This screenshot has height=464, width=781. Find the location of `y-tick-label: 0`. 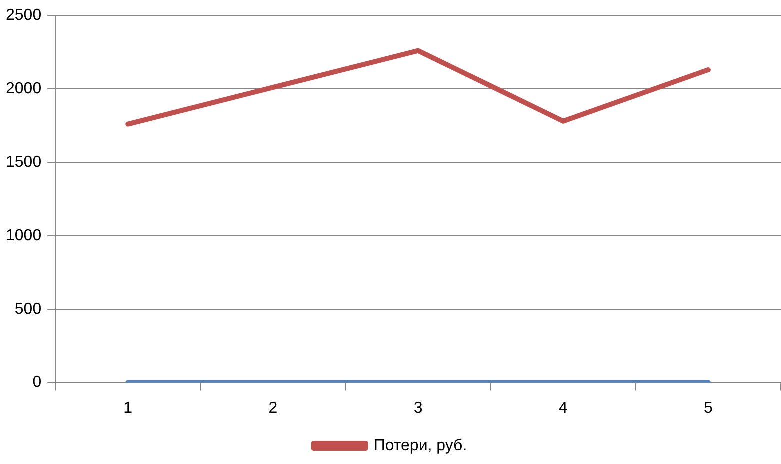

y-tick-label: 0 is located at coordinates (37, 383).